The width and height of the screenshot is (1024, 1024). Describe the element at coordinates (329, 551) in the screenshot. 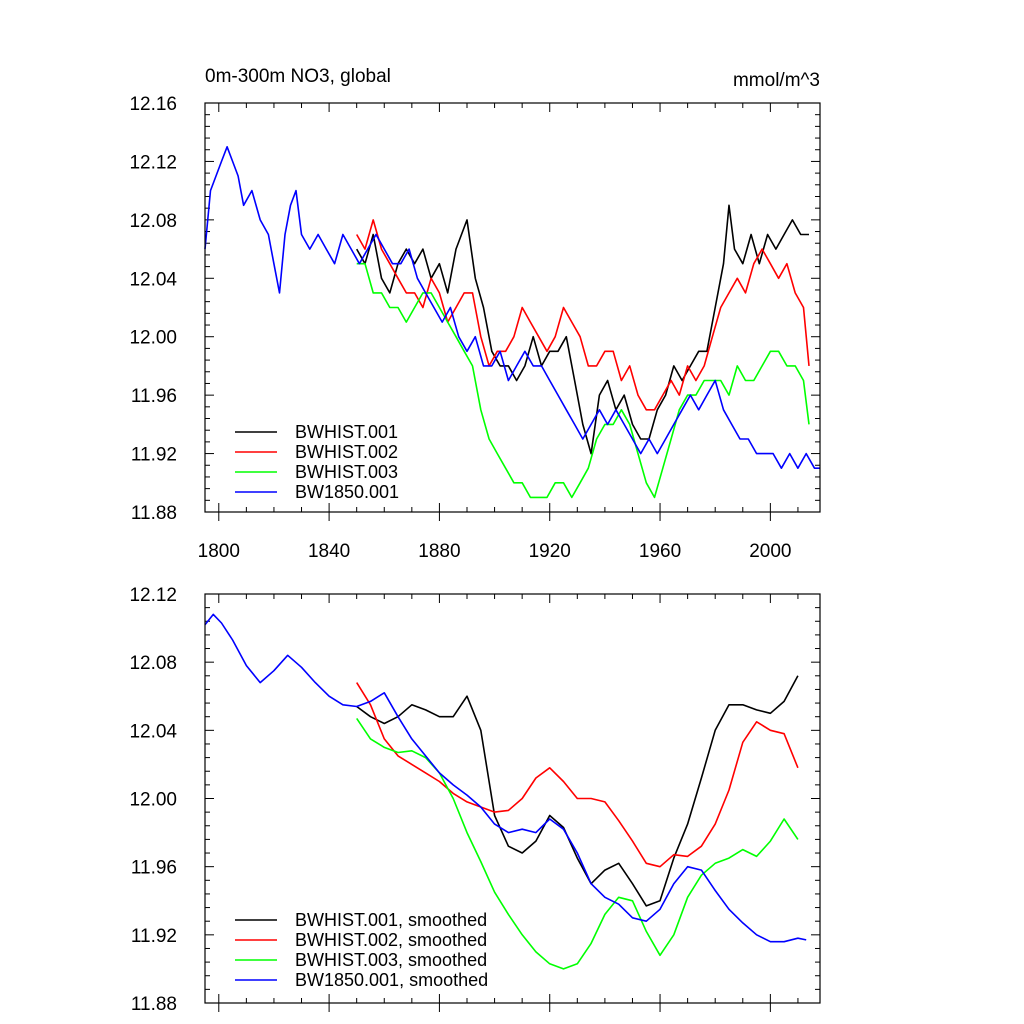

I see `x-tick-label: 1840` at that location.